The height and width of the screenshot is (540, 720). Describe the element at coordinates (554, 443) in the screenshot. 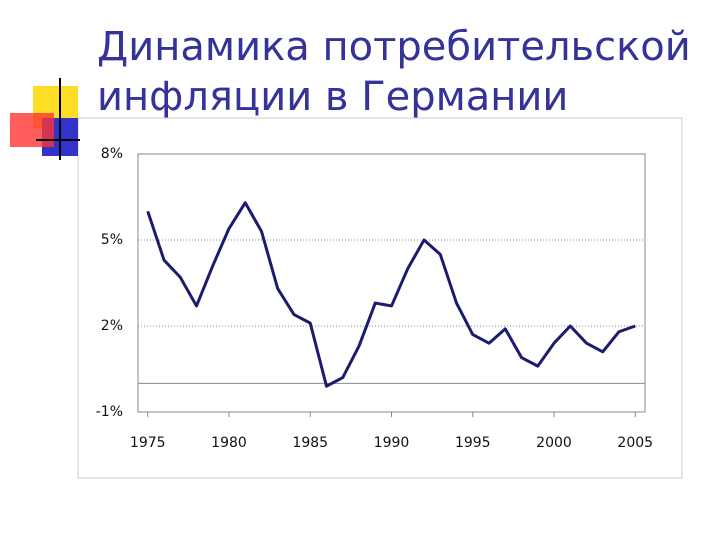

I see `x-tick-label: 2000` at that location.